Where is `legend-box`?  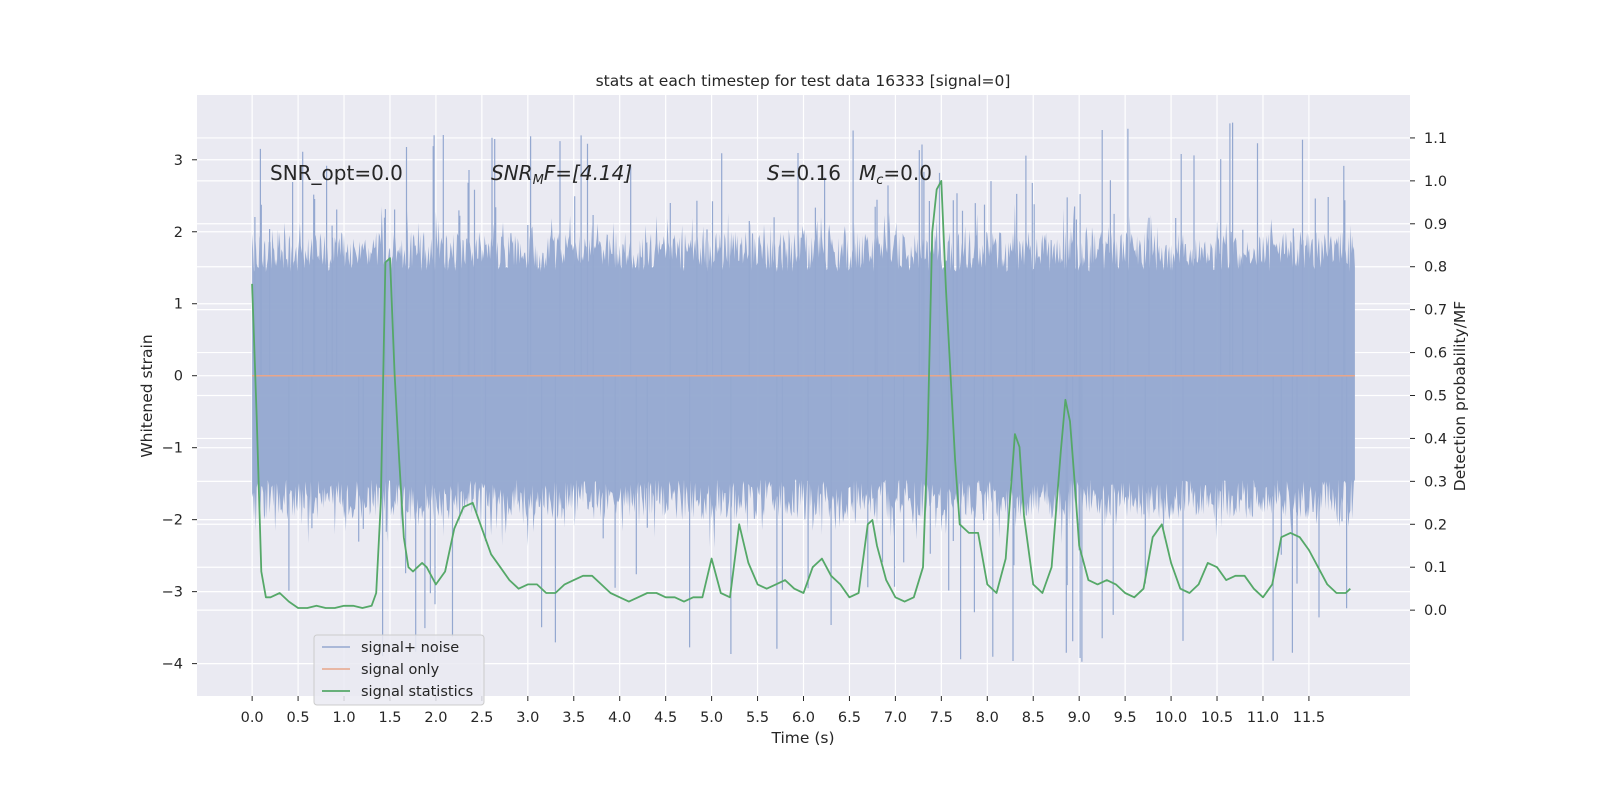 legend-box is located at coordinates (399, 670).